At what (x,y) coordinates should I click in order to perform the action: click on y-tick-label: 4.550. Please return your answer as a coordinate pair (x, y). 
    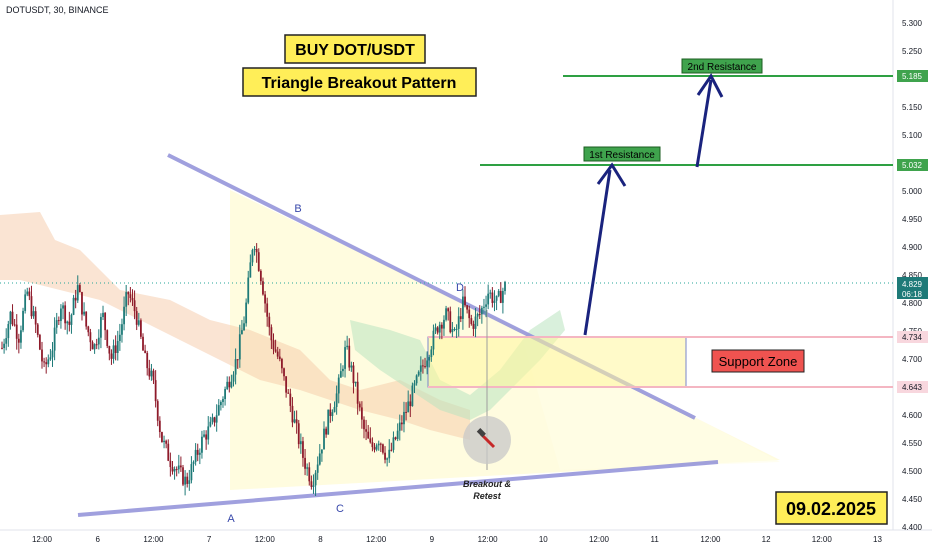
    Looking at the image, I should click on (912, 443).